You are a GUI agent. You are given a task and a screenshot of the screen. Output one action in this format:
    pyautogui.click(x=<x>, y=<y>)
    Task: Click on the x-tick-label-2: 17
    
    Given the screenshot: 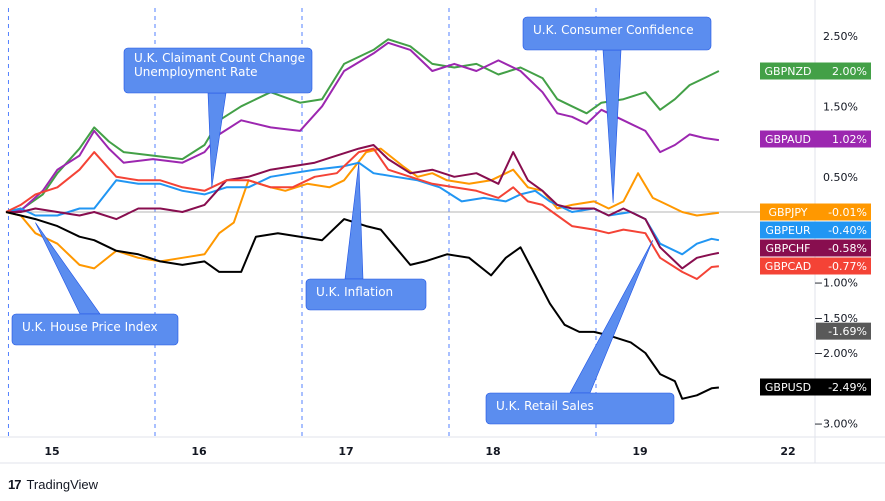 What is the action you would take?
    pyautogui.click(x=345, y=451)
    